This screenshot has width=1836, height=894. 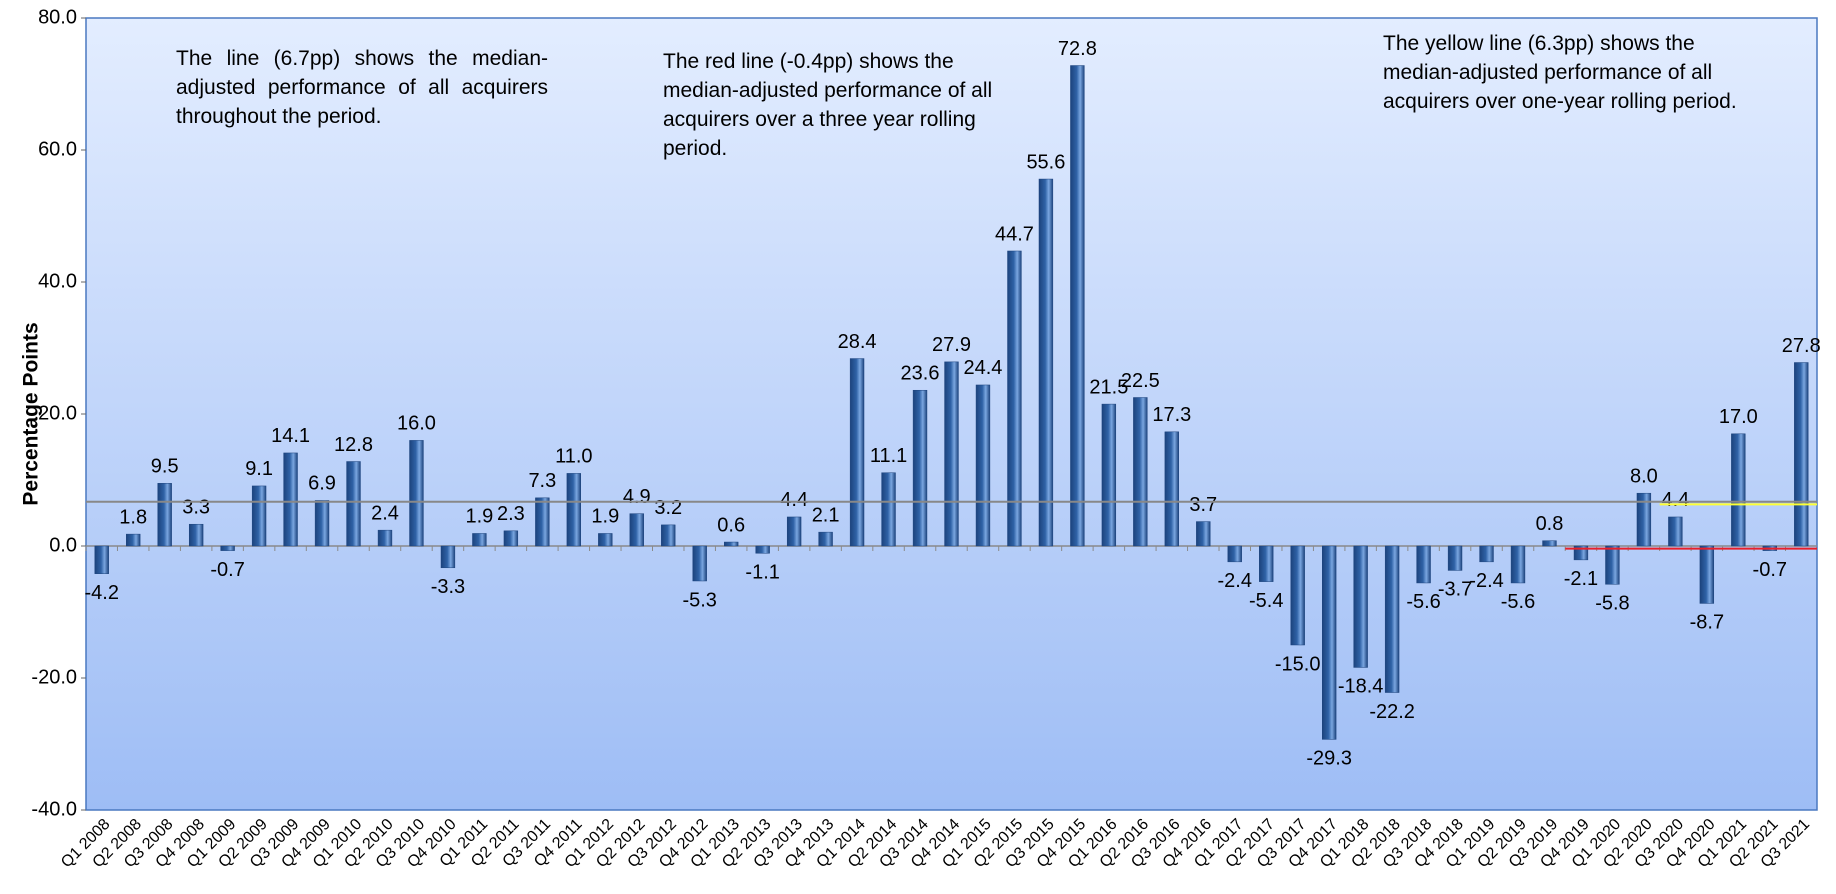 What do you see at coordinates (731, 525) in the screenshot?
I see `value-label: 0.6` at bounding box center [731, 525].